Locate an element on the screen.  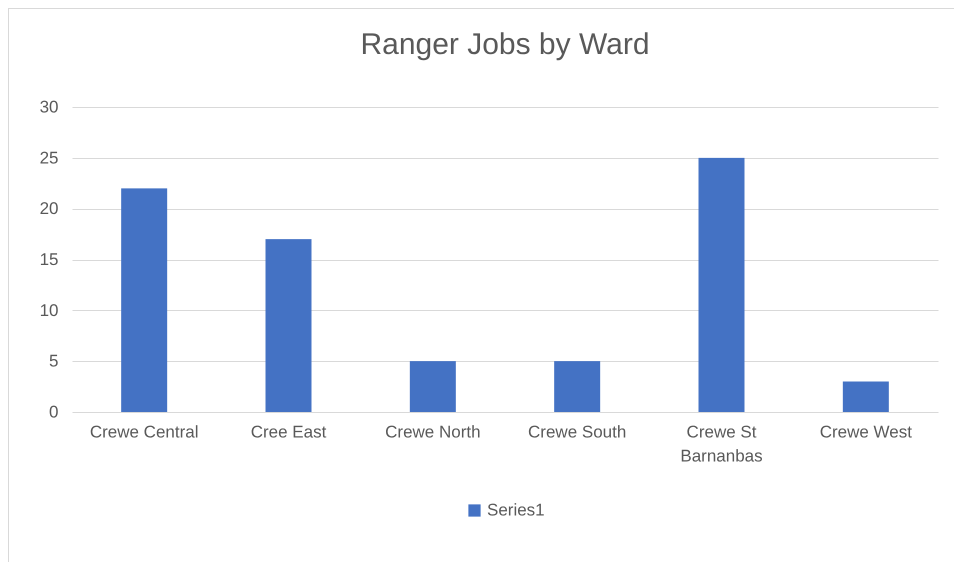
x-tick-label: Crewe South is located at coordinates (577, 432).